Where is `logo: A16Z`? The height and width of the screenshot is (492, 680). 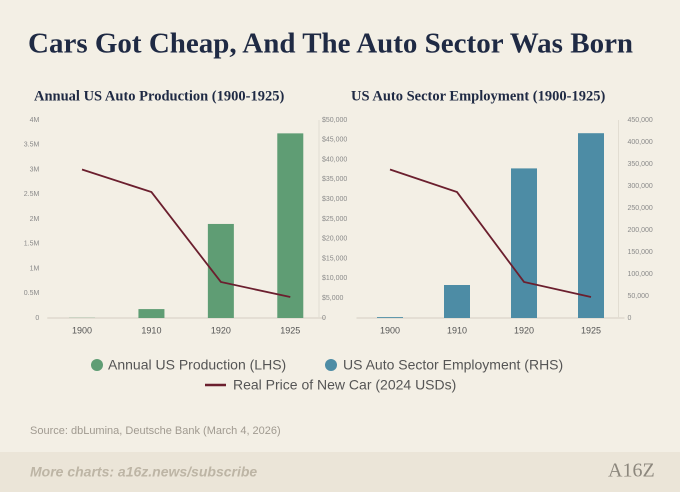
logo: A16Z is located at coordinates (631, 471).